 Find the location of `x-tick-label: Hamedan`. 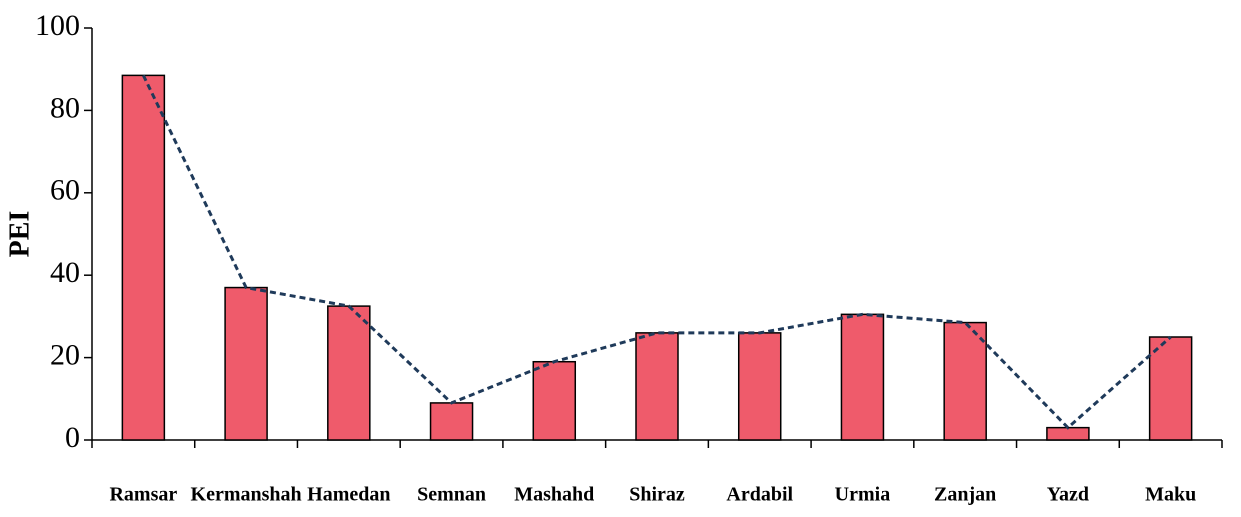

x-tick-label: Hamedan is located at coordinates (348, 495).